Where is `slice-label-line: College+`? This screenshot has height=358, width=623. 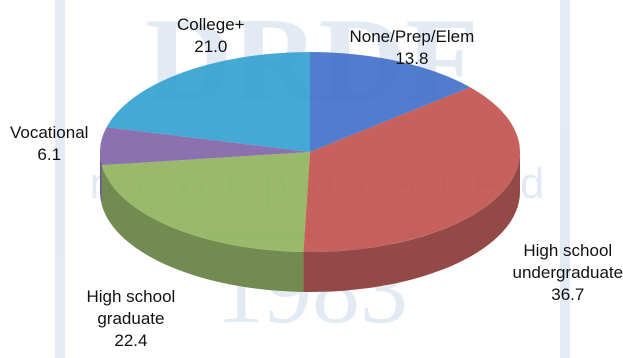
slice-label-line: College+ is located at coordinates (211, 24).